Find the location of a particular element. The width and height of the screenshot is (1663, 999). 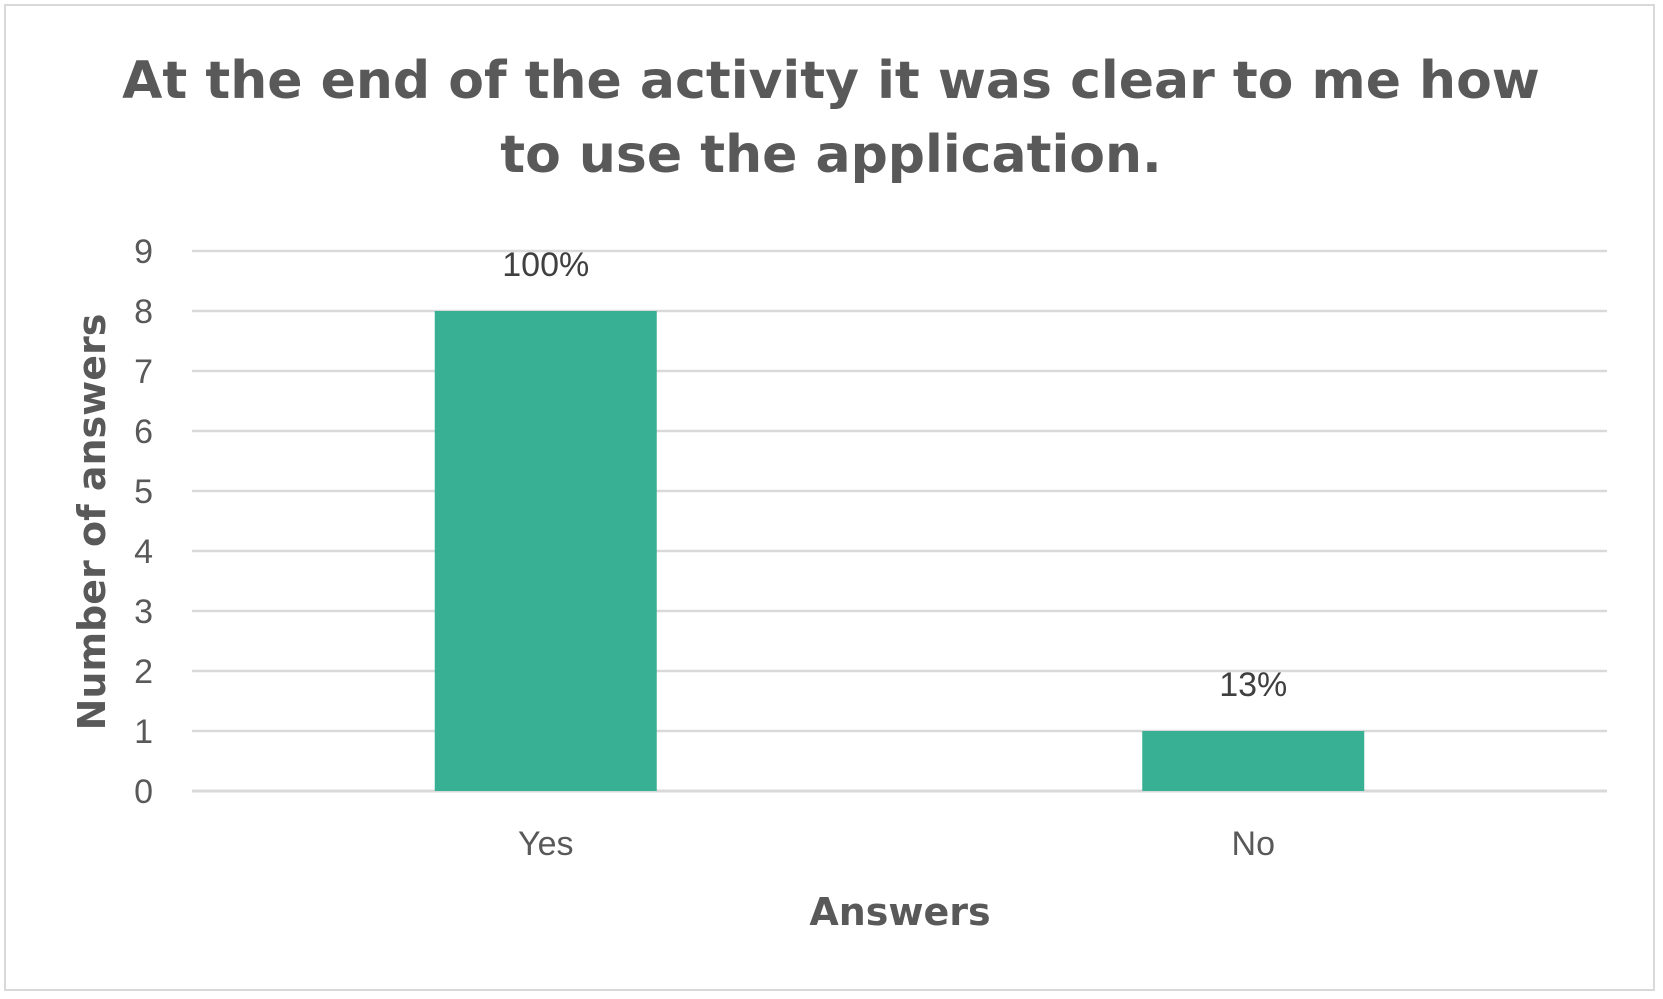

y-tick-label: 4 is located at coordinates (143, 552).